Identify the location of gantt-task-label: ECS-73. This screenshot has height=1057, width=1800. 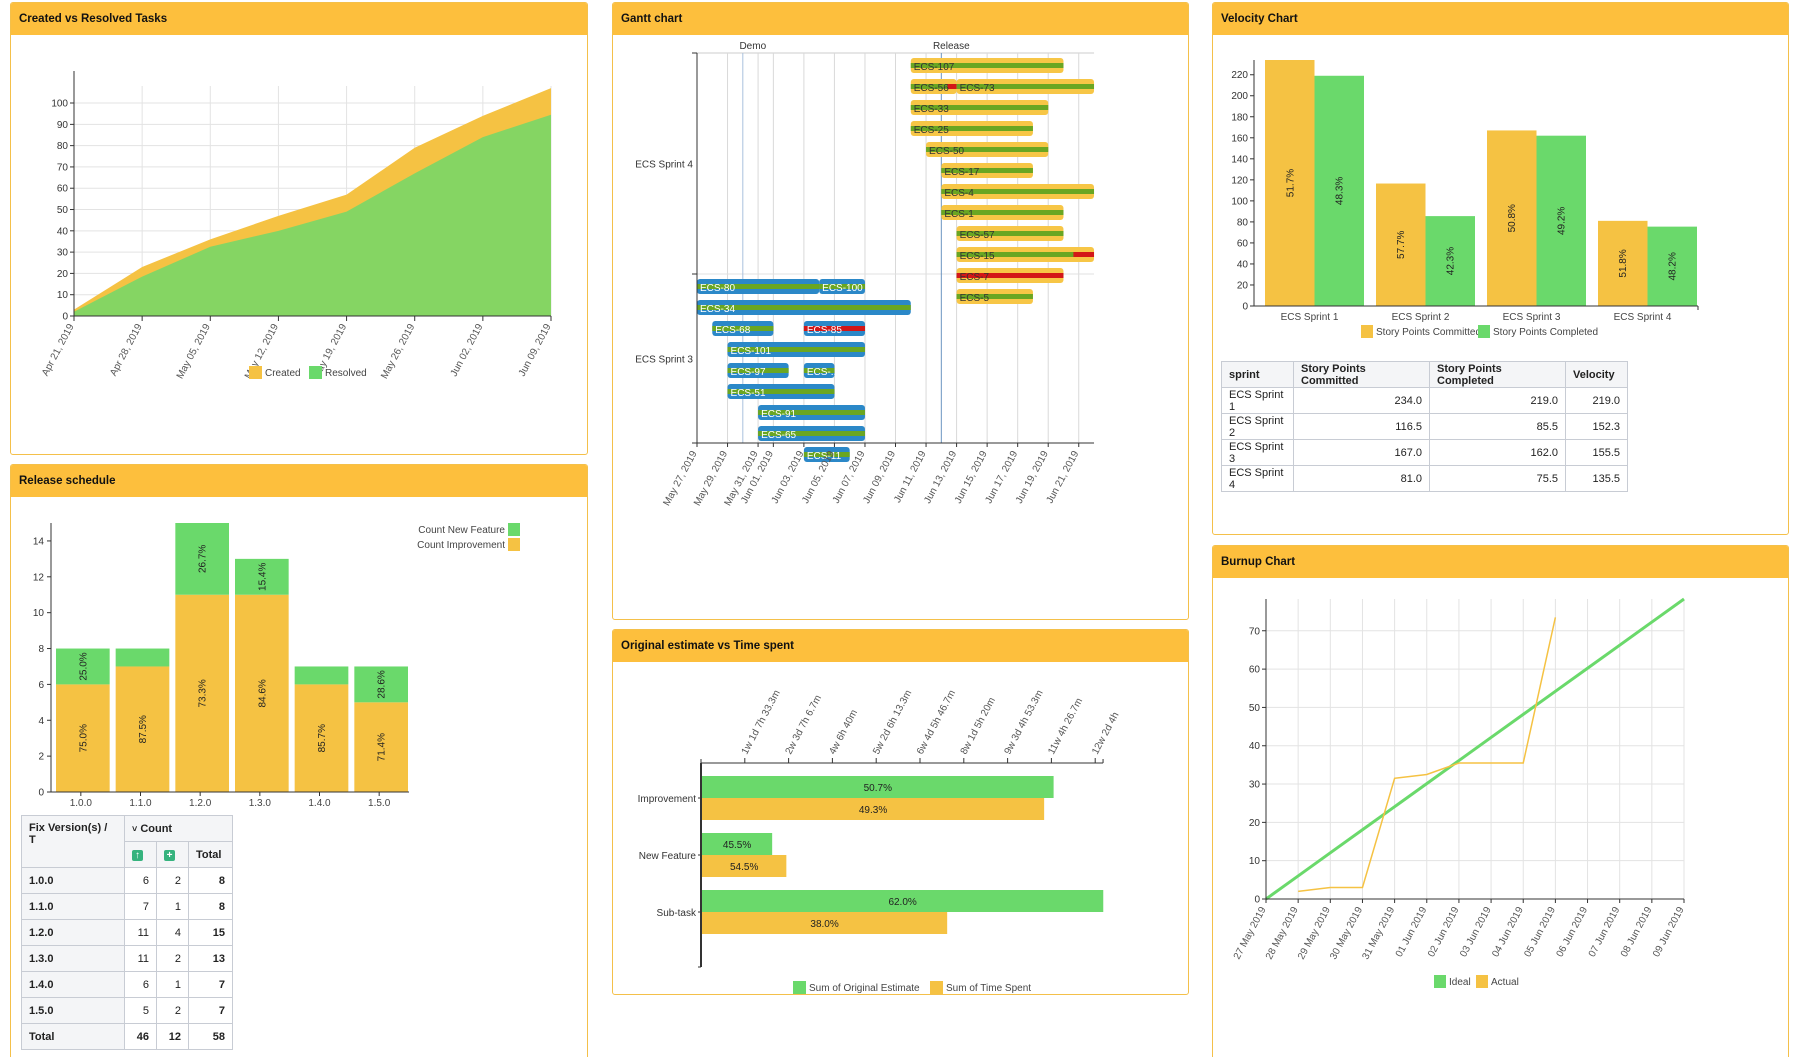
(977, 88).